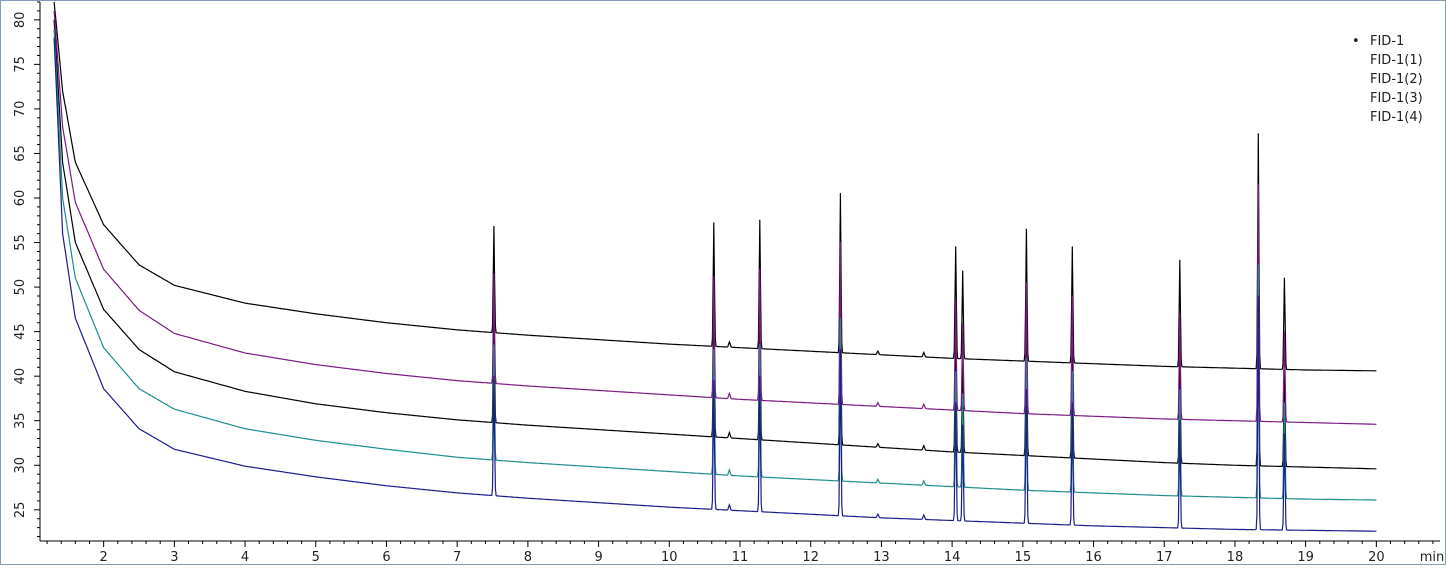  Describe the element at coordinates (20, 376) in the screenshot. I see `y-tick-label: 40` at that location.